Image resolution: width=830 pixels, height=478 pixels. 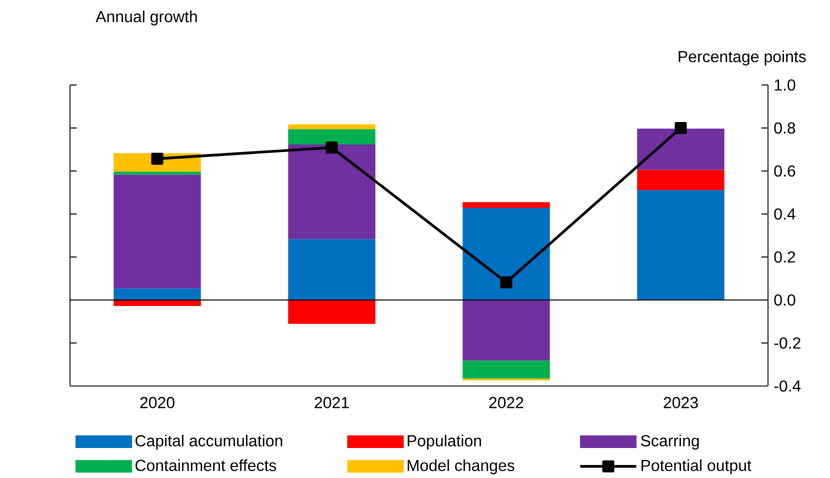 What do you see at coordinates (506, 402) in the screenshot?
I see `x-tick-label: 2022` at bounding box center [506, 402].